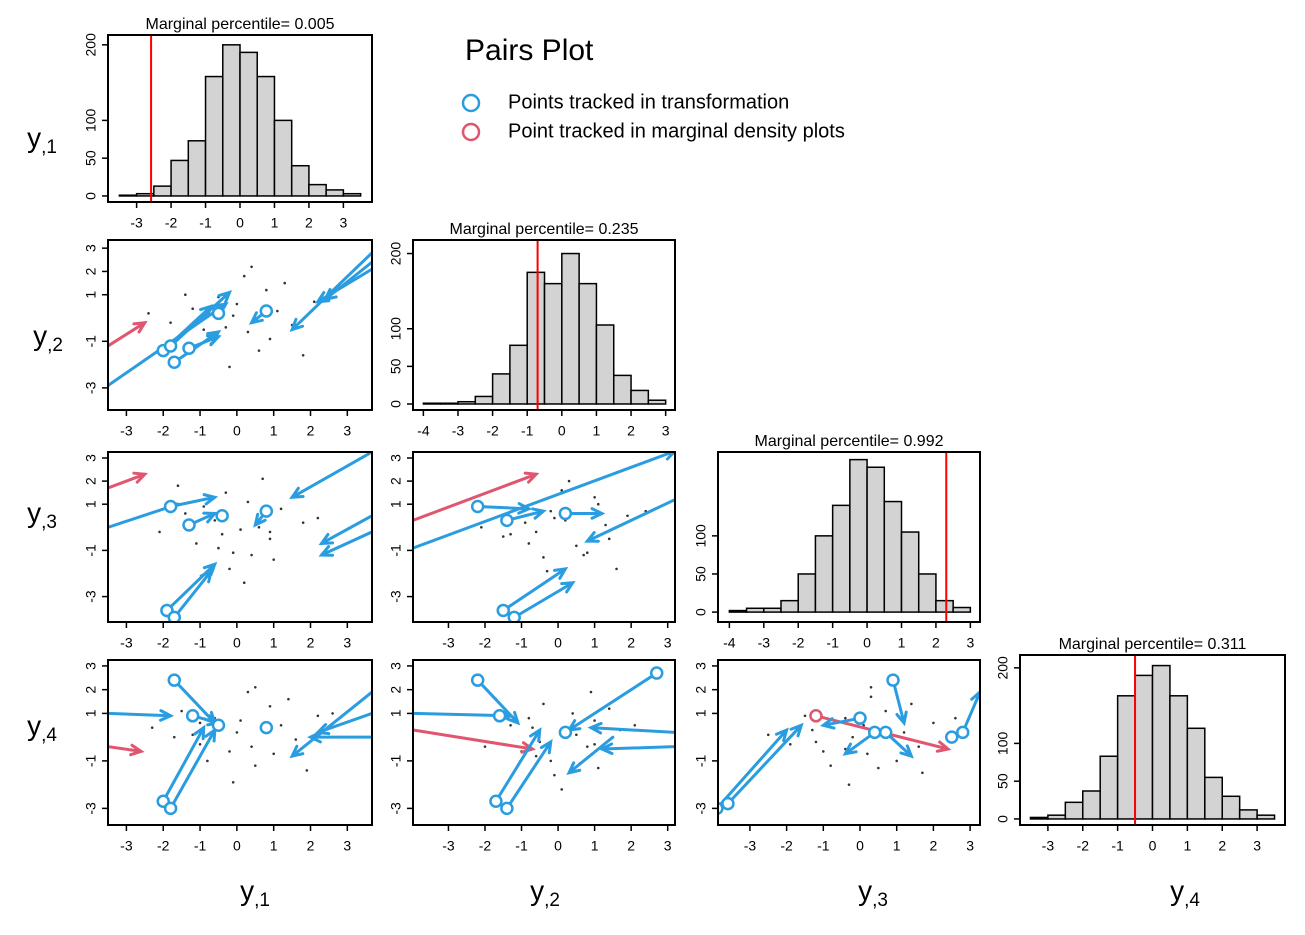  What do you see at coordinates (396, 329) in the screenshot?
I see `y-tick-label: 100` at bounding box center [396, 329].